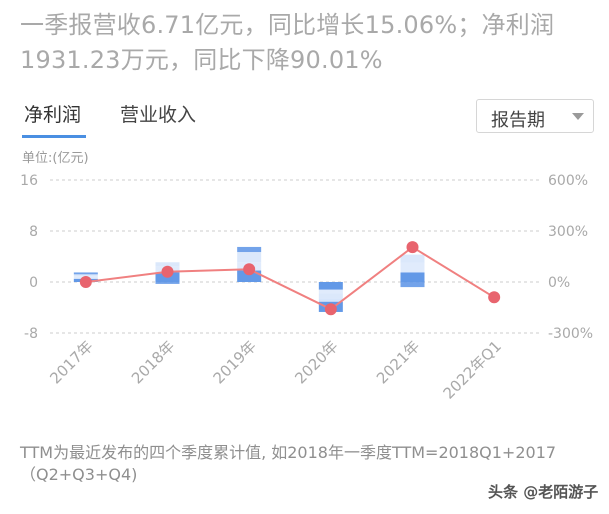  Describe the element at coordinates (158, 115) in the screenshot. I see `tab-revenue: 营业收入` at that location.